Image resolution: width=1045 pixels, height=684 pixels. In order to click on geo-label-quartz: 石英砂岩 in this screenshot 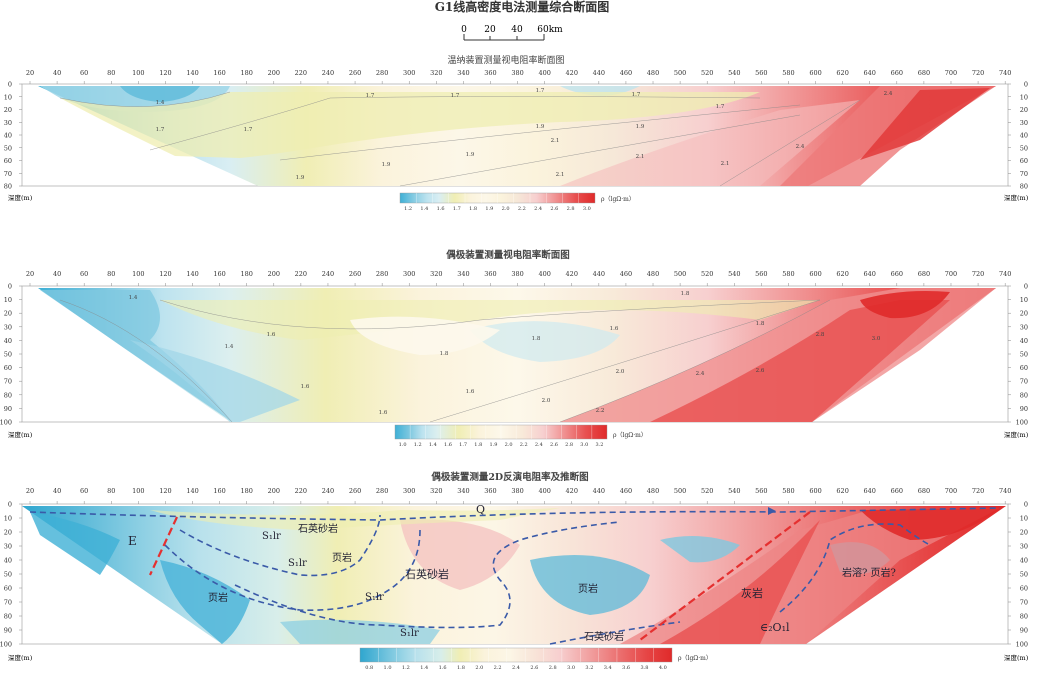, I will do `click(604, 636)`.